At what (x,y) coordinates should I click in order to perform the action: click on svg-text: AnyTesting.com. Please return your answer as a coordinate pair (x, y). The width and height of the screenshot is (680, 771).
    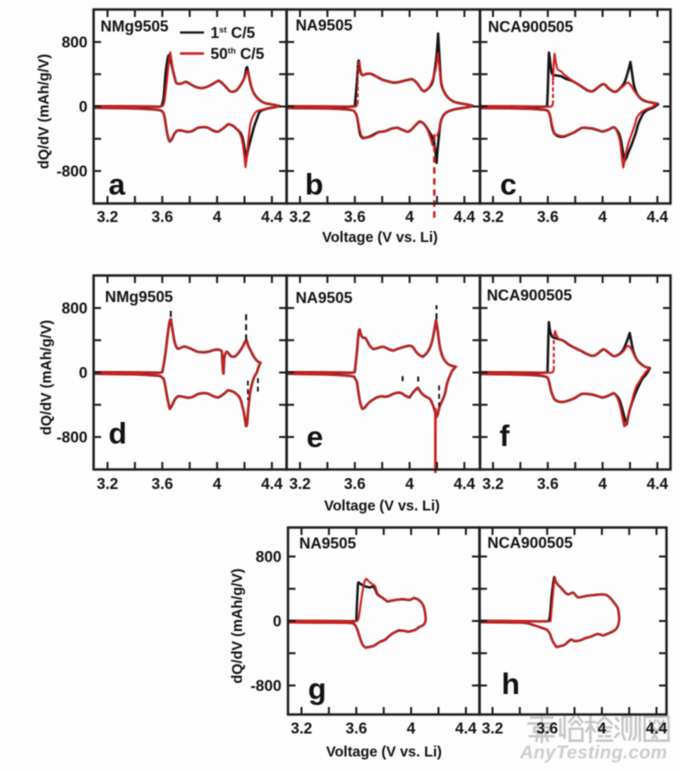
    Looking at the image, I should click on (593, 752).